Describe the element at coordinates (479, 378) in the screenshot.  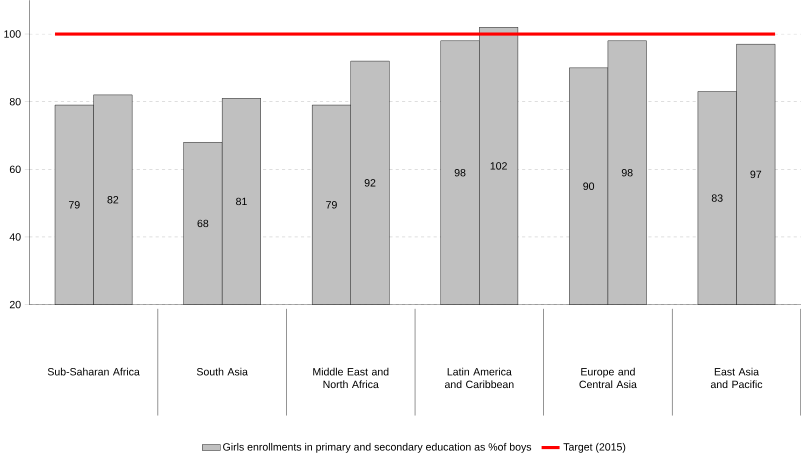
I see `x-tick-label: Latin America and Caribbean` at that location.